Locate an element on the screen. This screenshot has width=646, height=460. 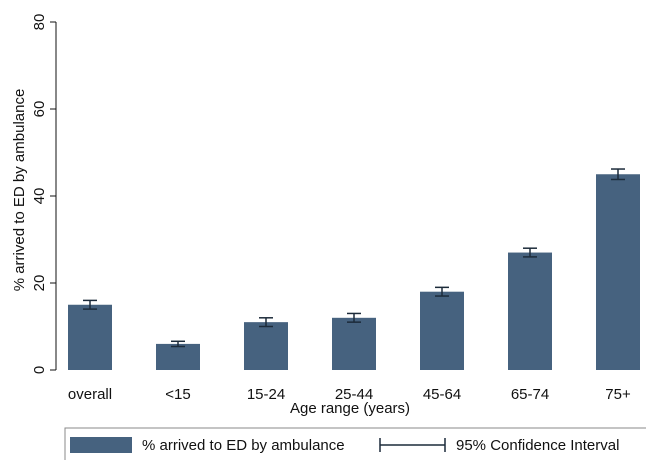
x-tick-label: overall is located at coordinates (90, 394).